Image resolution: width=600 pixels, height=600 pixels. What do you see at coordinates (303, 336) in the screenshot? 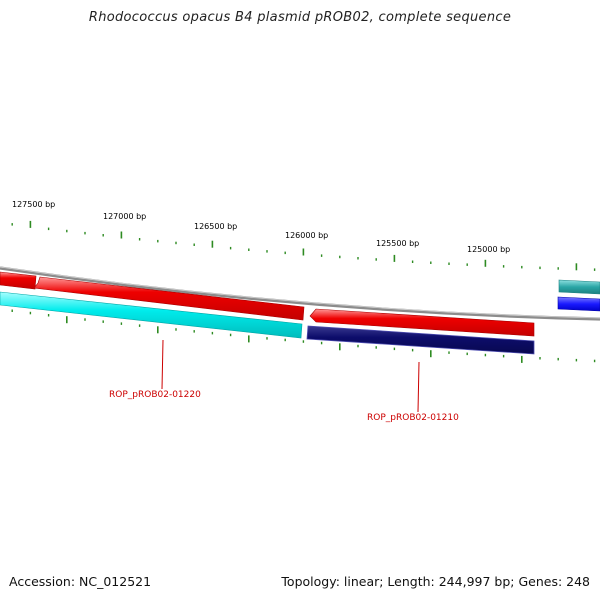
I see `scale-ticks-bottom` at bounding box center [303, 336].